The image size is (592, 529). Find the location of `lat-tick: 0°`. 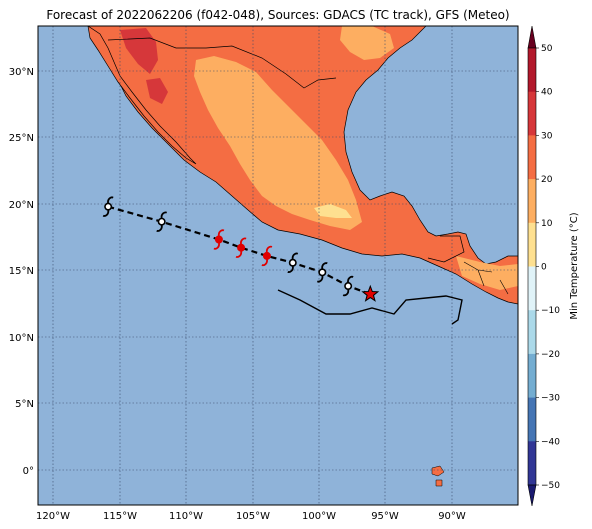

lat-tick: 0° is located at coordinates (28, 471).